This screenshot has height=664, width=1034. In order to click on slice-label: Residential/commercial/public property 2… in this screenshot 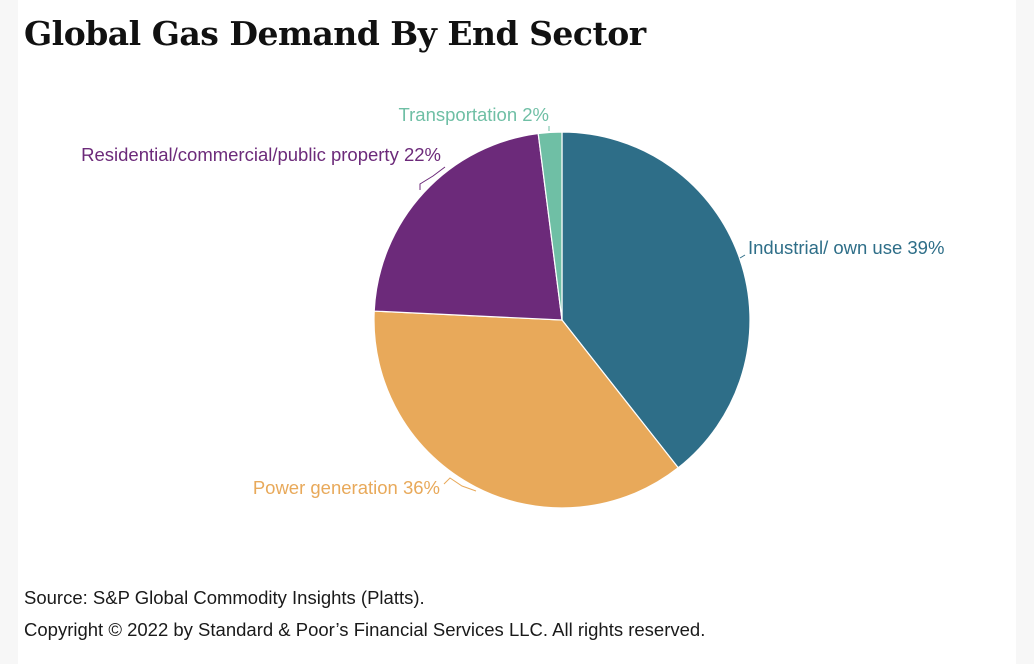, I will do `click(261, 154)`.